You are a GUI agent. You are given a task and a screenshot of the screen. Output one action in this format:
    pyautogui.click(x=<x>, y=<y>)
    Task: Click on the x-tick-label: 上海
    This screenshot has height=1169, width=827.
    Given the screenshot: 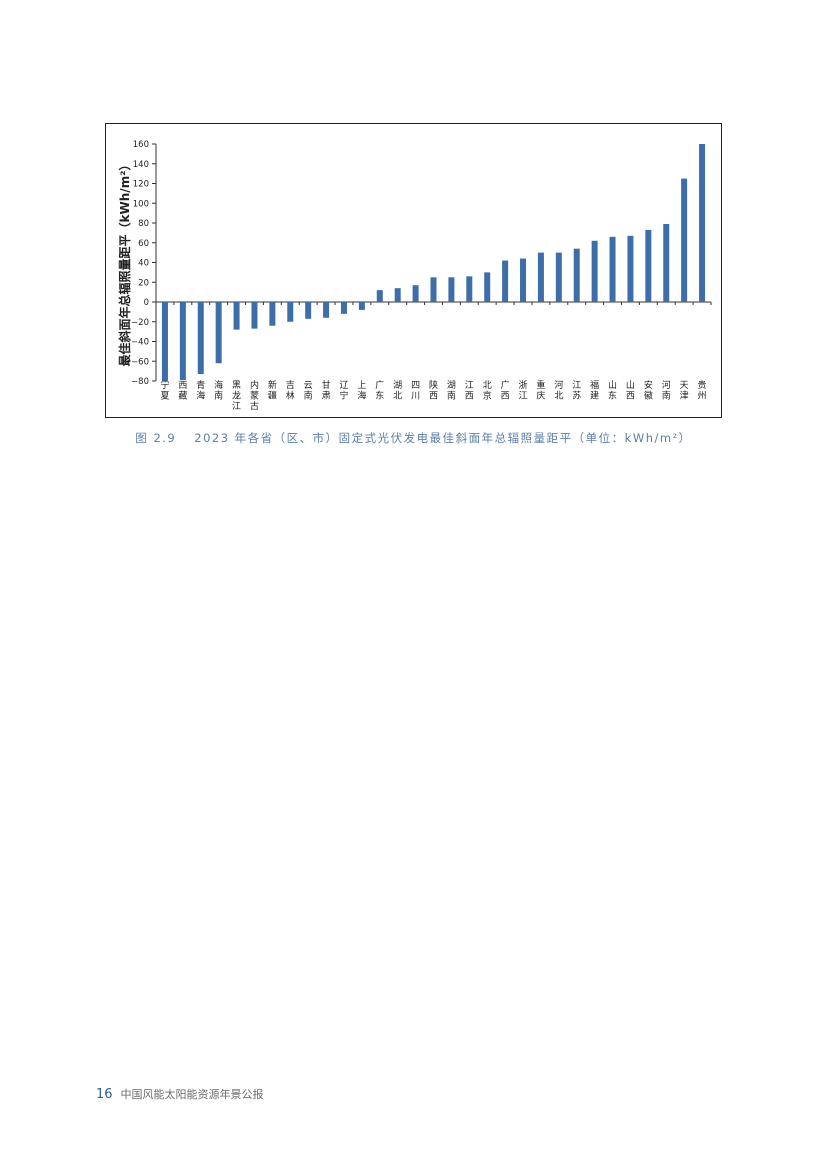 What is the action you would take?
    pyautogui.click(x=361, y=391)
    